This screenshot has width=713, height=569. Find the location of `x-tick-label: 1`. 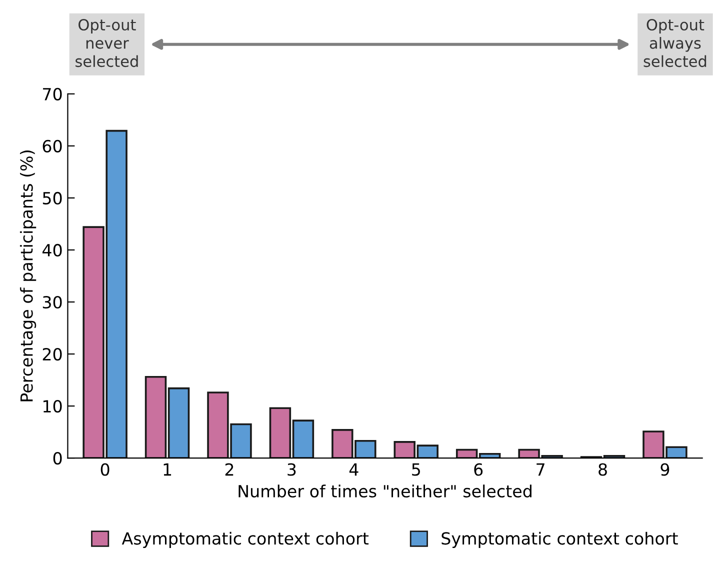

x-tick-label: 1 is located at coordinates (168, 469).